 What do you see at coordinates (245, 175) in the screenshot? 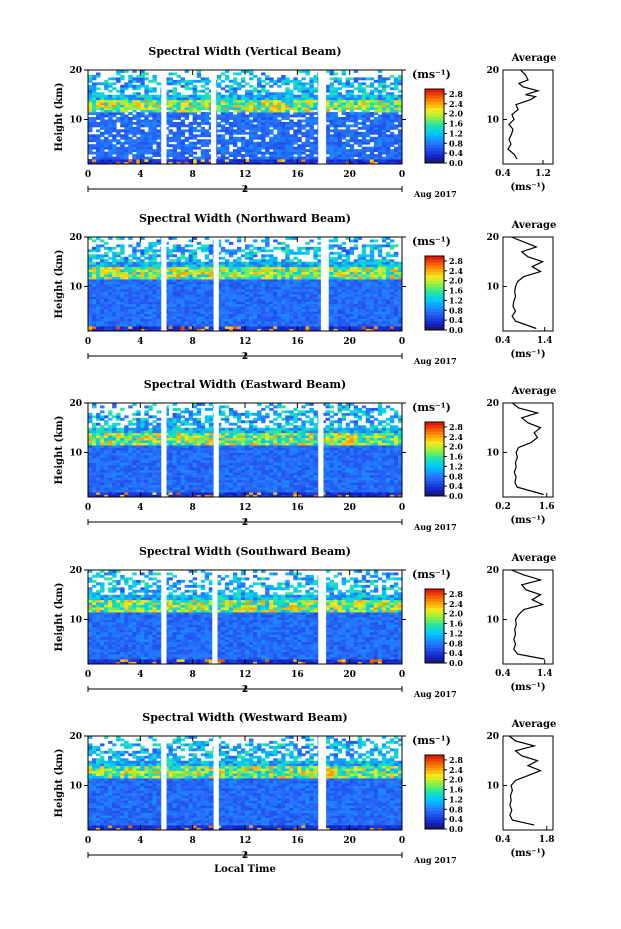
I see `x-tick-label: 12` at bounding box center [245, 175].